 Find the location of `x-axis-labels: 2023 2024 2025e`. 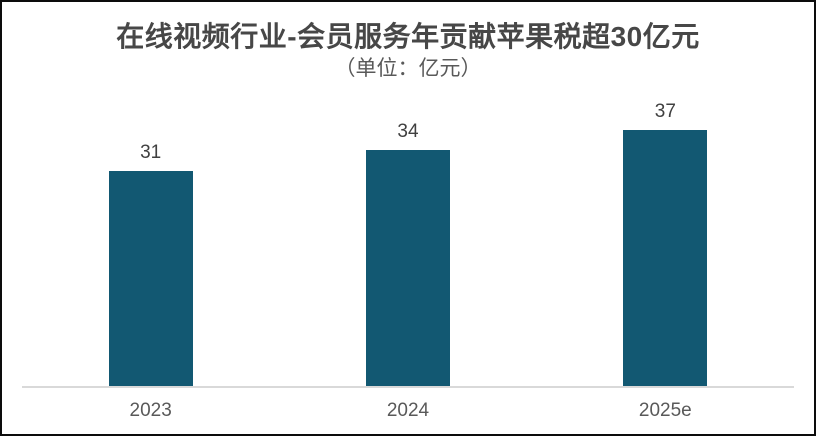

x-axis-labels: 2023 2024 2025e is located at coordinates (408, 411).